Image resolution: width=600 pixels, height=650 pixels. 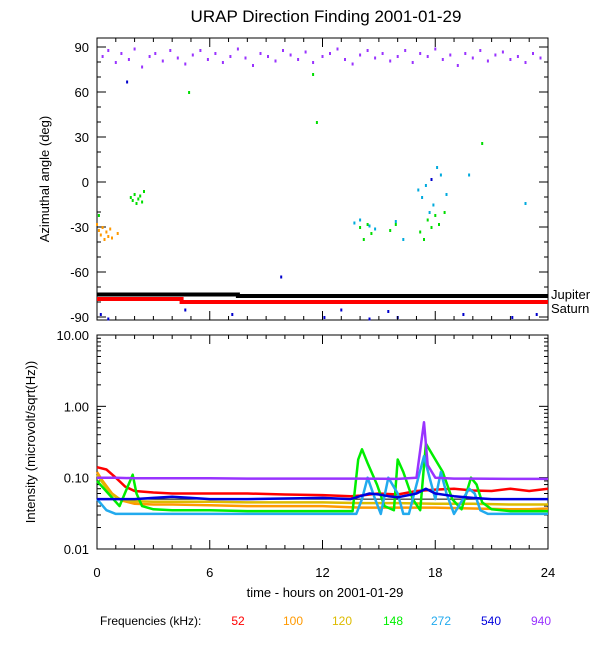 What do you see at coordinates (541, 621) in the screenshot?
I see `legend-entry-940: 940` at bounding box center [541, 621].